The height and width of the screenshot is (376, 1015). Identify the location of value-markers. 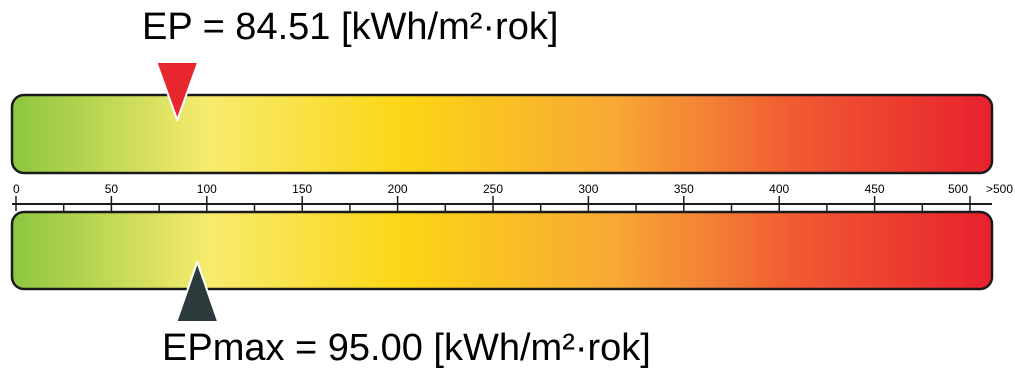
(187, 192).